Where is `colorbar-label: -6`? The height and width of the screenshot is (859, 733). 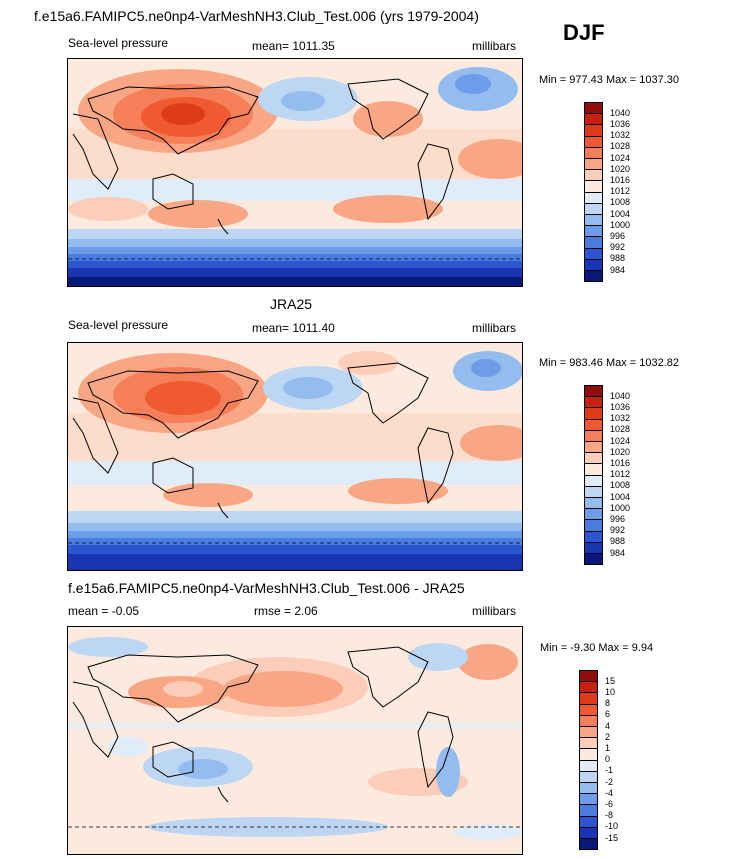
colorbar-label: -6 is located at coordinates (609, 803).